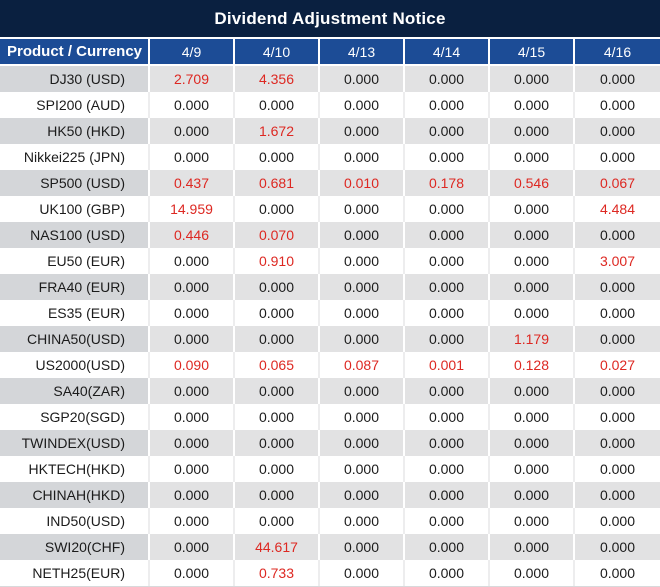 The width and height of the screenshot is (660, 587). Describe the element at coordinates (277, 51) in the screenshot. I see `column-header-date: 4/10` at that location.